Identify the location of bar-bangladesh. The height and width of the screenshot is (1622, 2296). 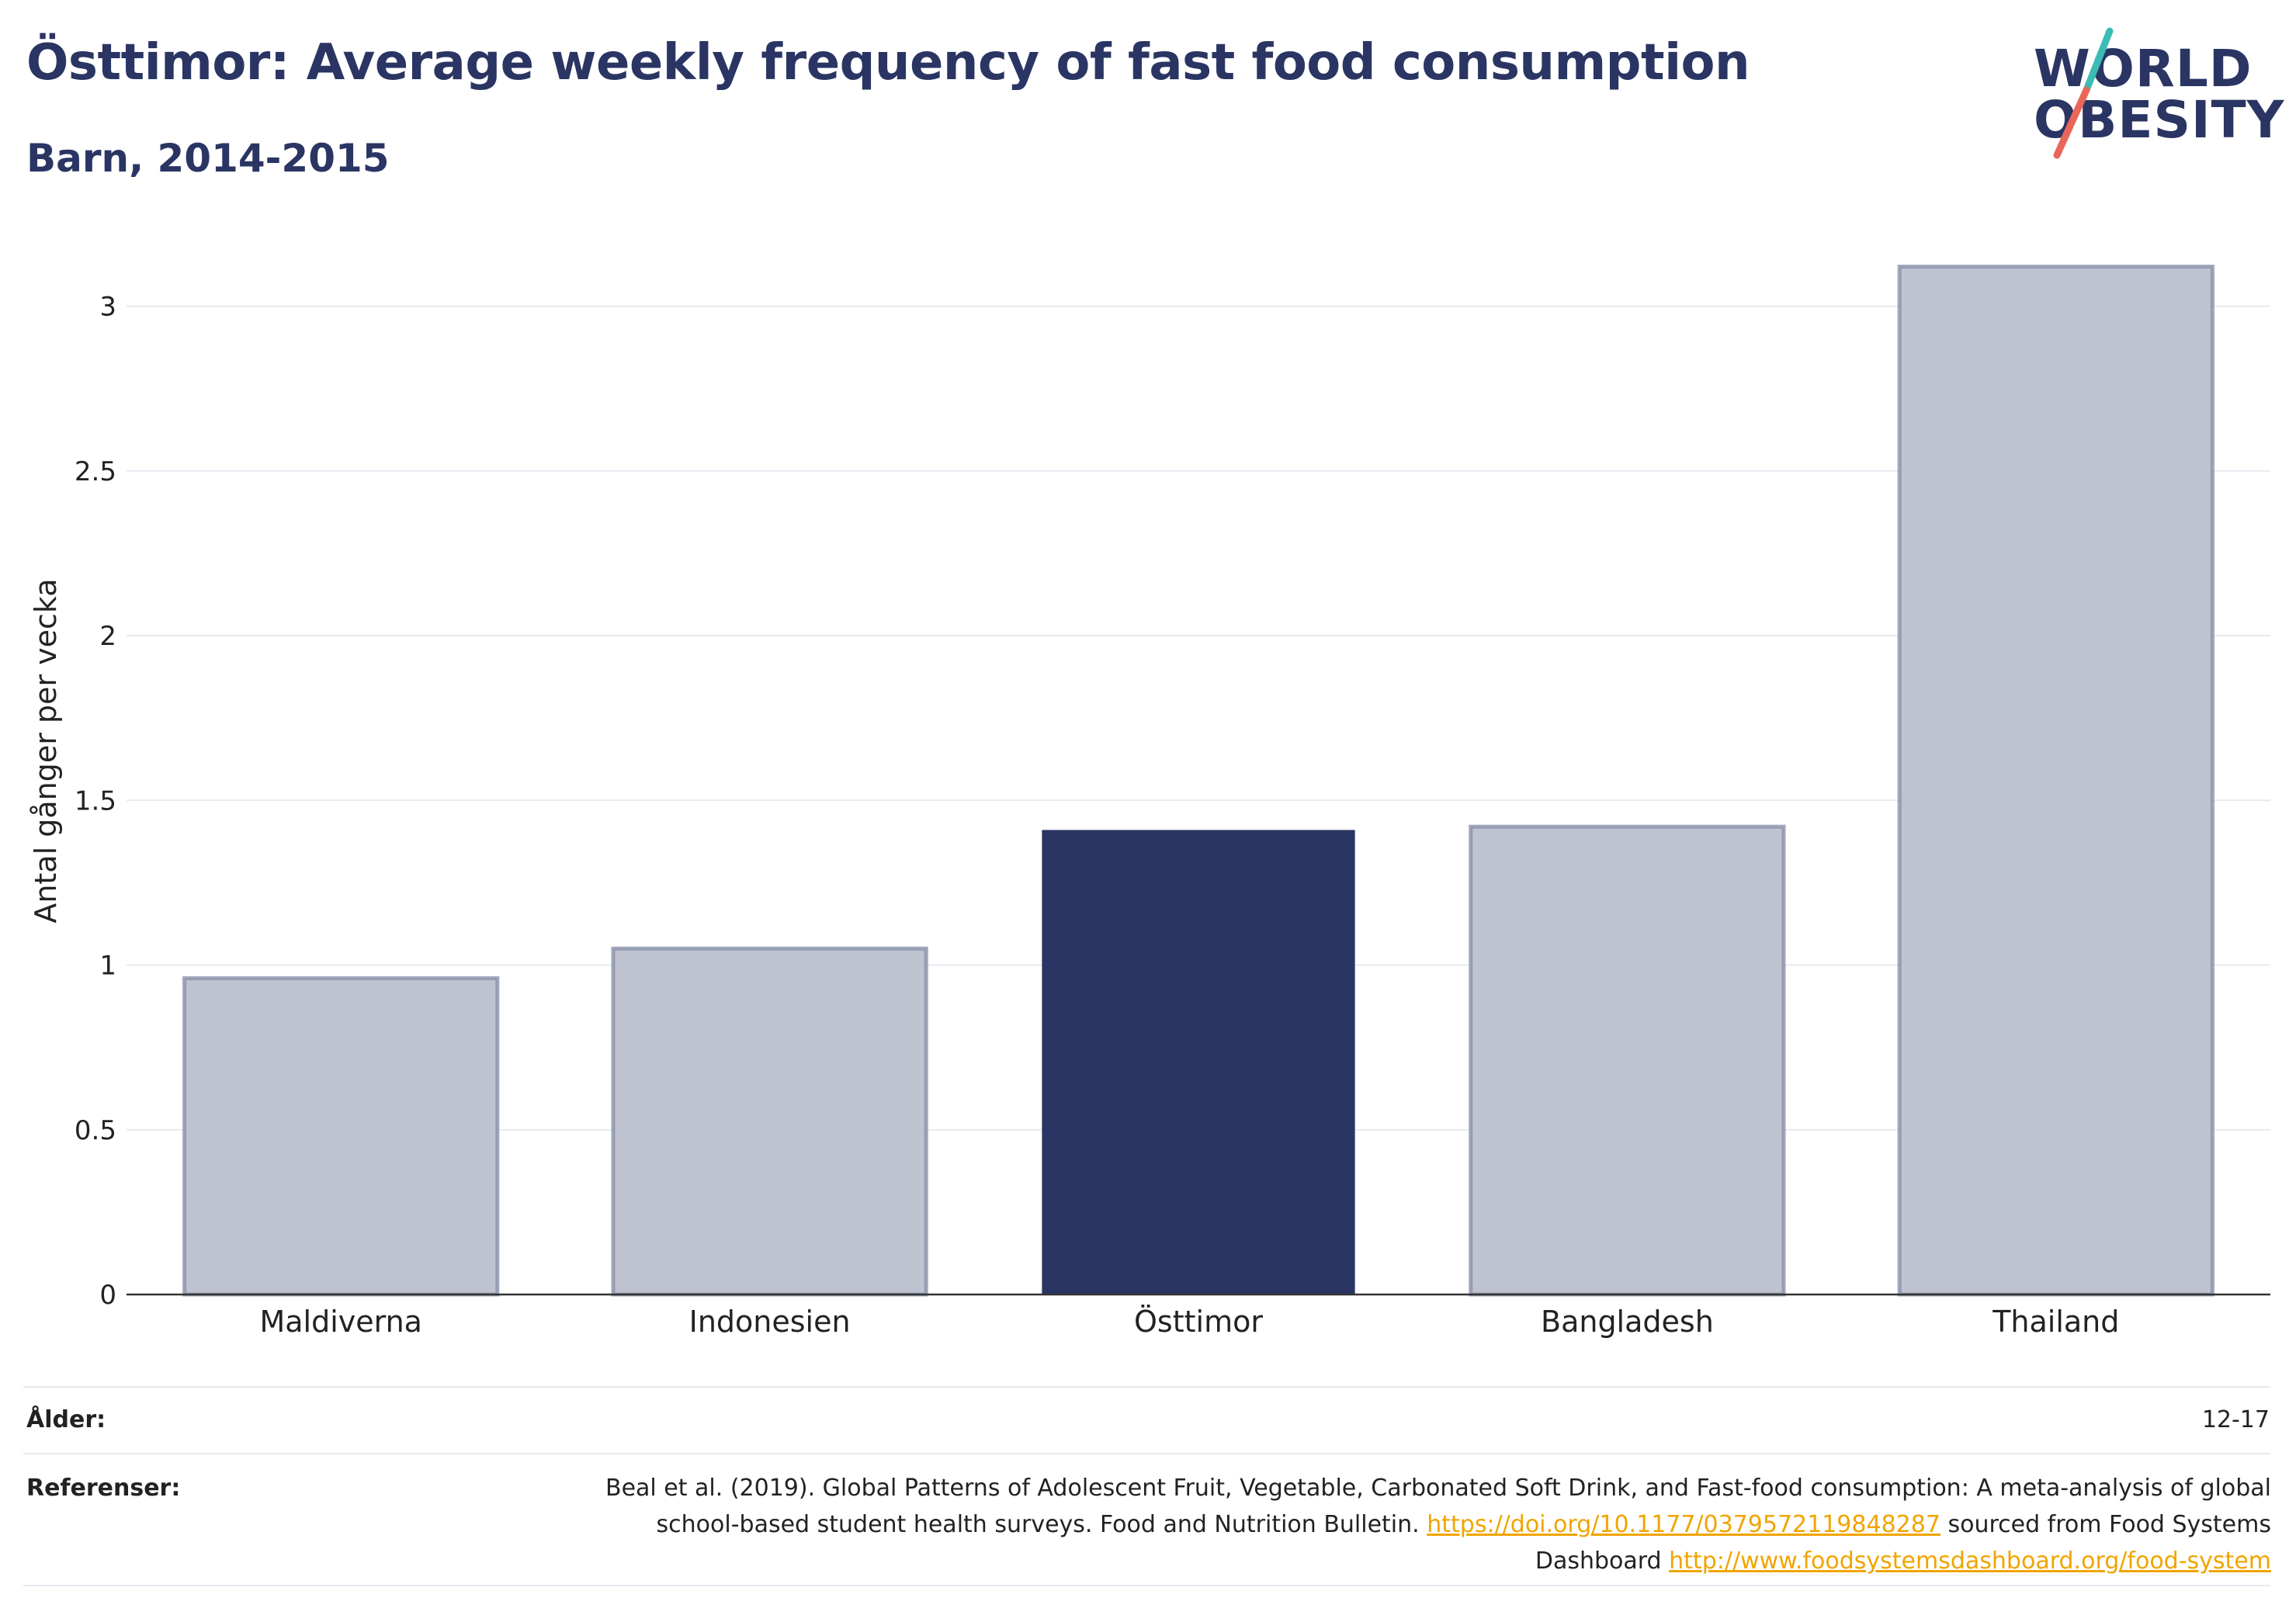
(1627, 1060).